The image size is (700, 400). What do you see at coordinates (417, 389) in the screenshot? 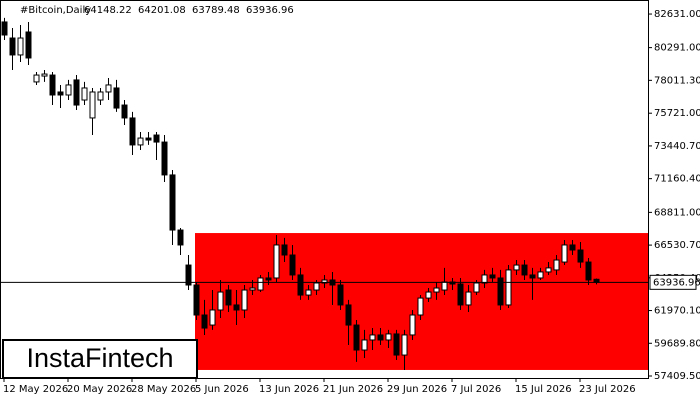
I see `x-tick-label: 29 Jun 2026` at bounding box center [417, 389].